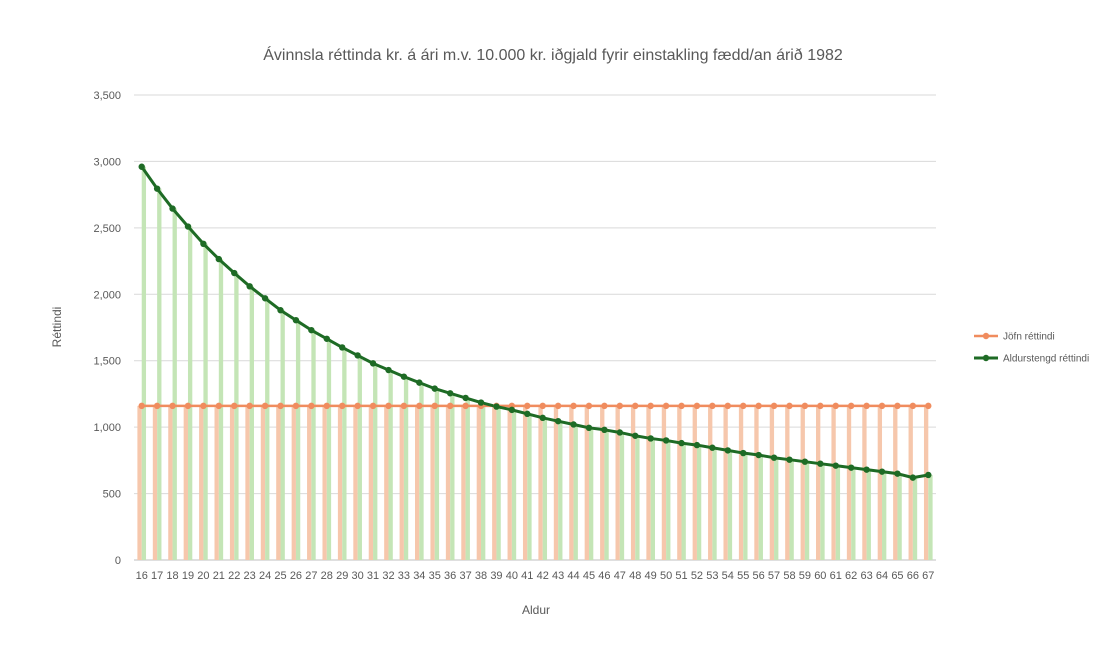  I want to click on y-tick-label: 3,000, so click(107, 162).